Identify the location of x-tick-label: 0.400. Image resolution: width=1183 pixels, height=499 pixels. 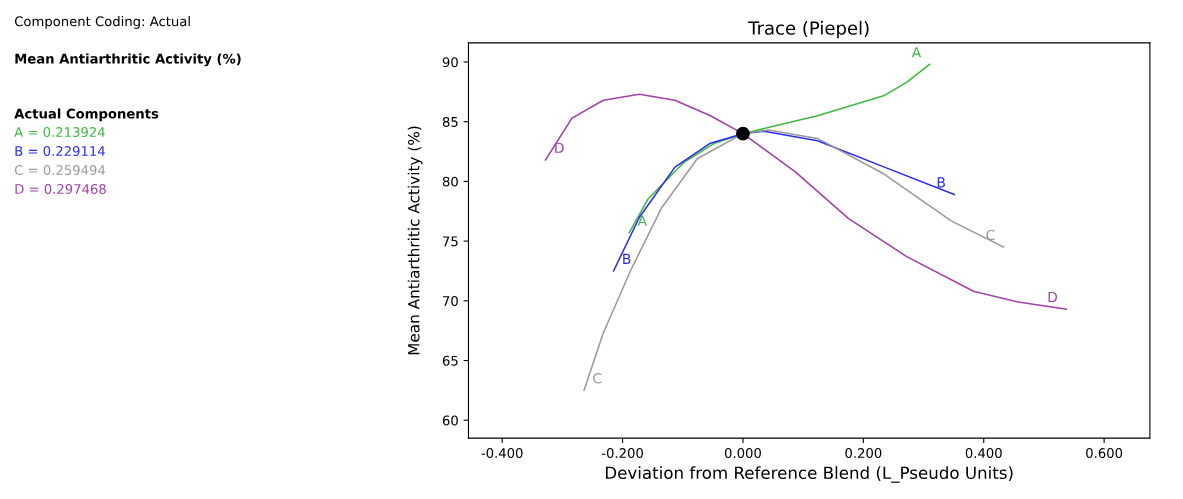
(983, 453).